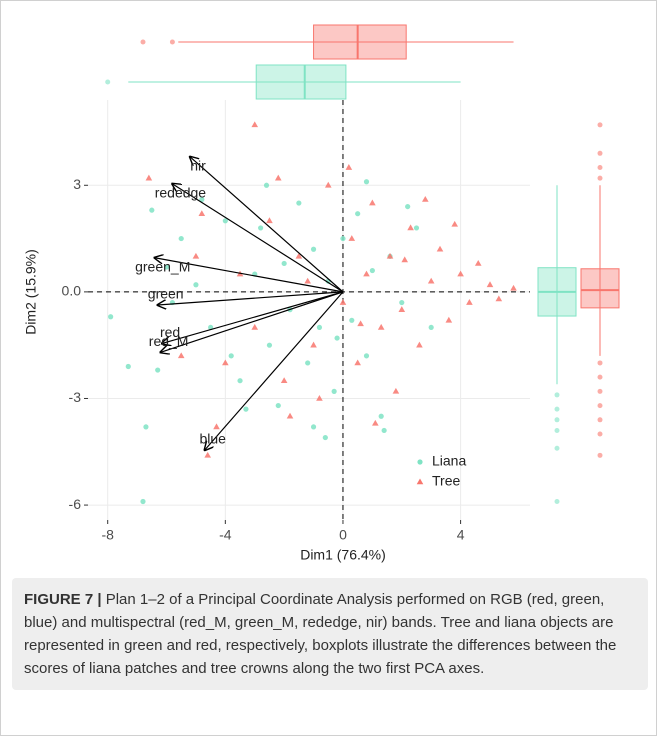 Image resolution: width=657 pixels, height=736 pixels. I want to click on legend-label: Liana, so click(449, 461).